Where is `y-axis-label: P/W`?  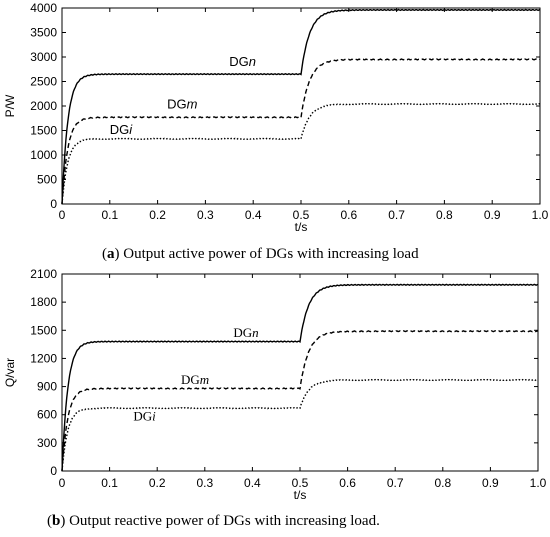
y-axis-label: P/W is located at coordinates (10, 105).